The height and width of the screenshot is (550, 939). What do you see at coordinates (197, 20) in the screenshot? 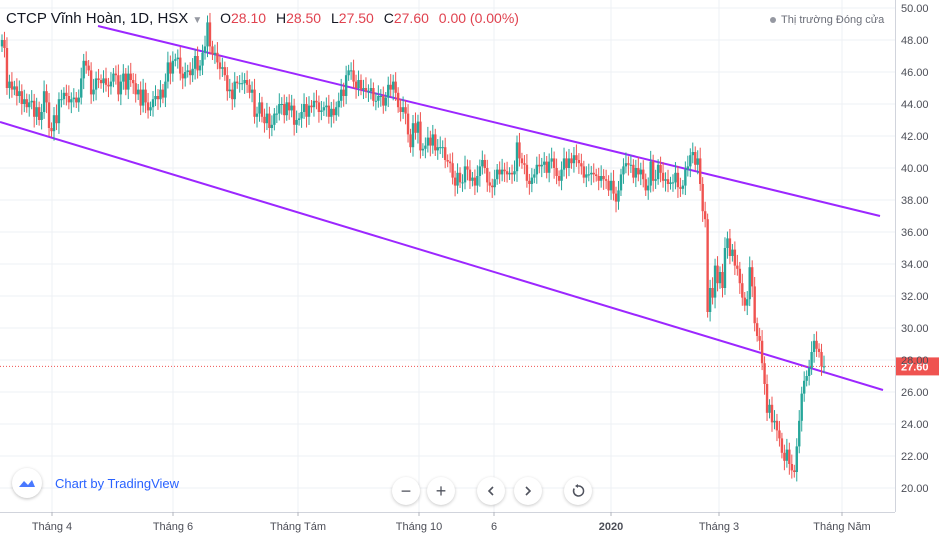
I see `caret-down-icon: ▼` at bounding box center [197, 20].